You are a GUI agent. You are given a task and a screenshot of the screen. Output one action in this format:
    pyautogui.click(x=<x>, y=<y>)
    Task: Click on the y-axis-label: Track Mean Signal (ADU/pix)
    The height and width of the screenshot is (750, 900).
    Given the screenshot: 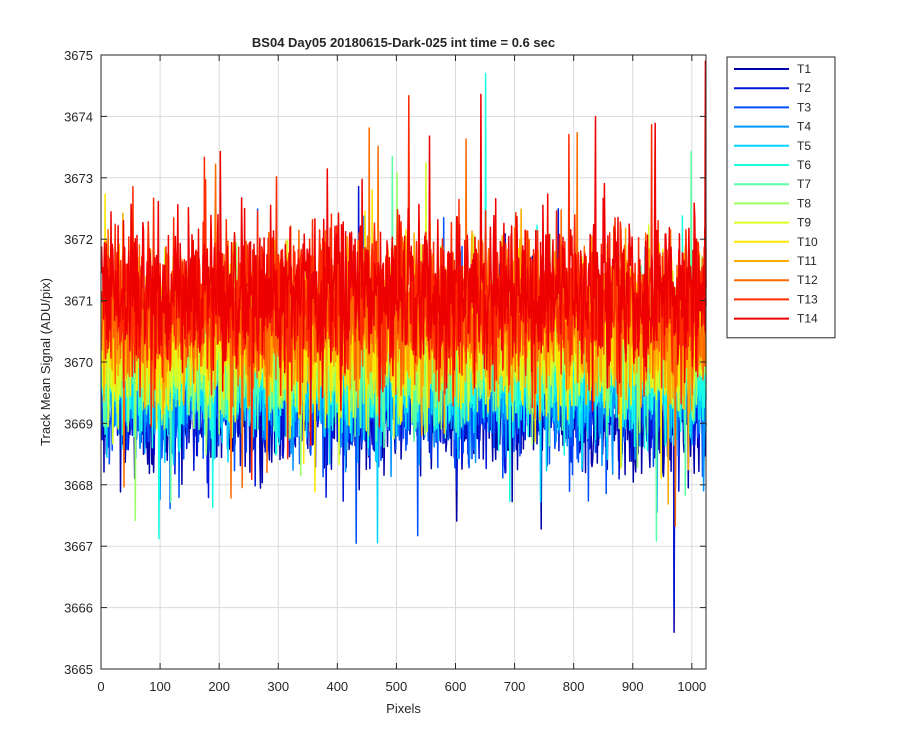 What is the action you would take?
    pyautogui.click(x=45, y=362)
    